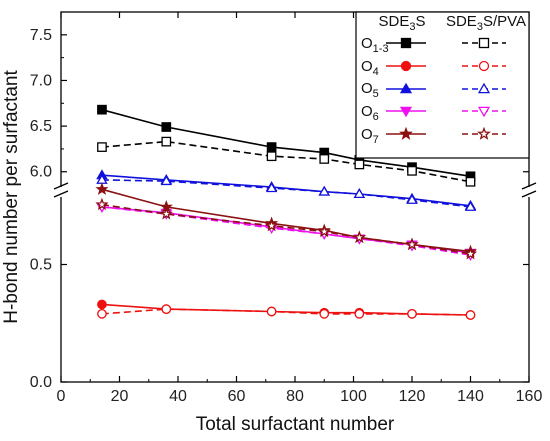  I want to click on y-tick-label: 0.5, so click(41, 265).